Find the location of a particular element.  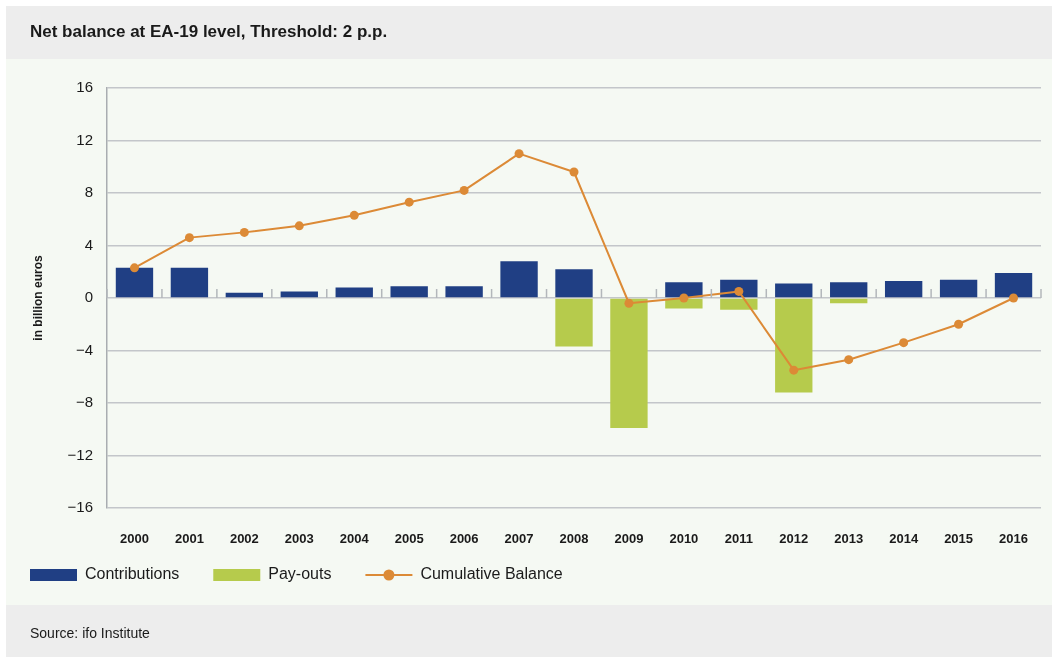

y-tick-label: −8 is located at coordinates (84, 402).